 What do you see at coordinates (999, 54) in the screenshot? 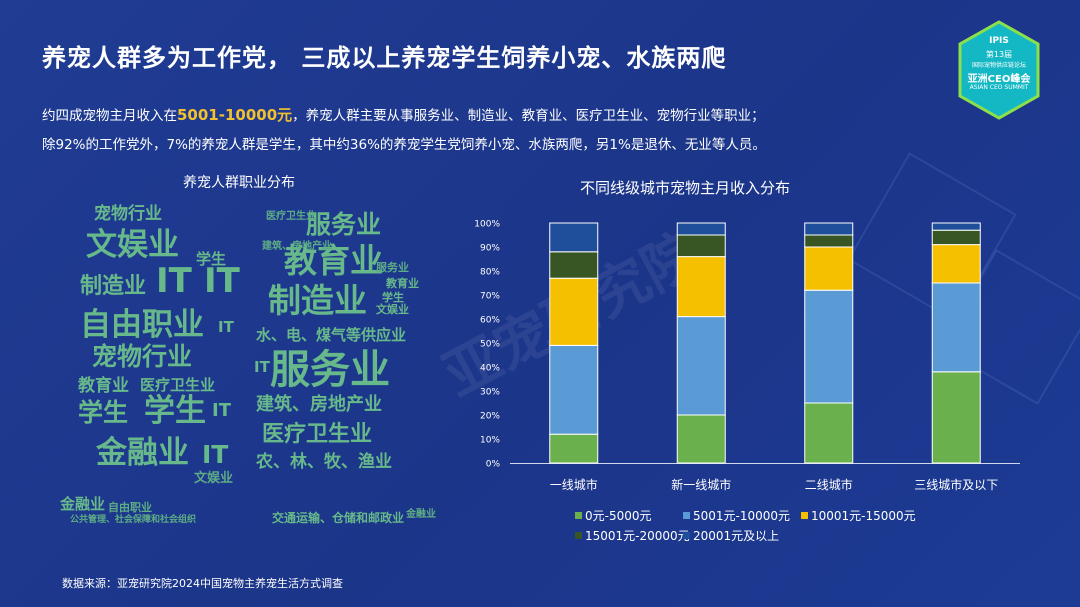
I see `logo-edition: 第13届` at bounding box center [999, 54].